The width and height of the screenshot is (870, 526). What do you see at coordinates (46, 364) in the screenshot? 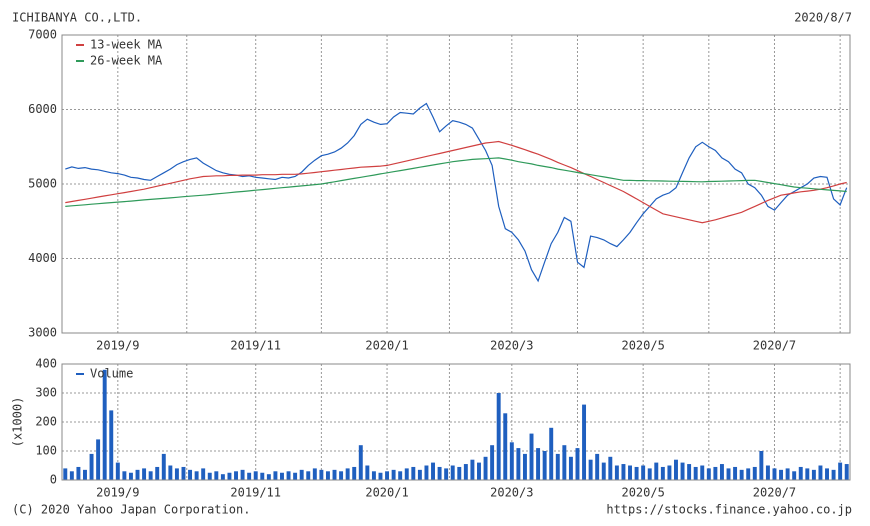
I see `y-tick-label: 400` at bounding box center [46, 364].